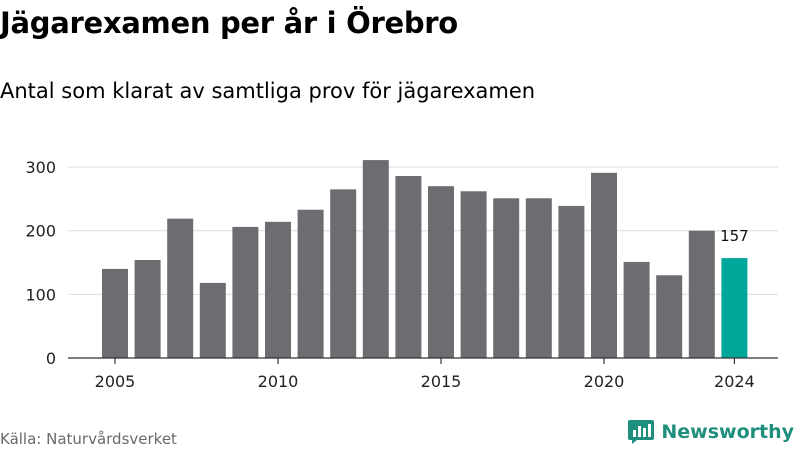 This screenshot has height=450, width=800. Describe the element at coordinates (40, 231) in the screenshot. I see `y-tick-label-200: 200` at that location.